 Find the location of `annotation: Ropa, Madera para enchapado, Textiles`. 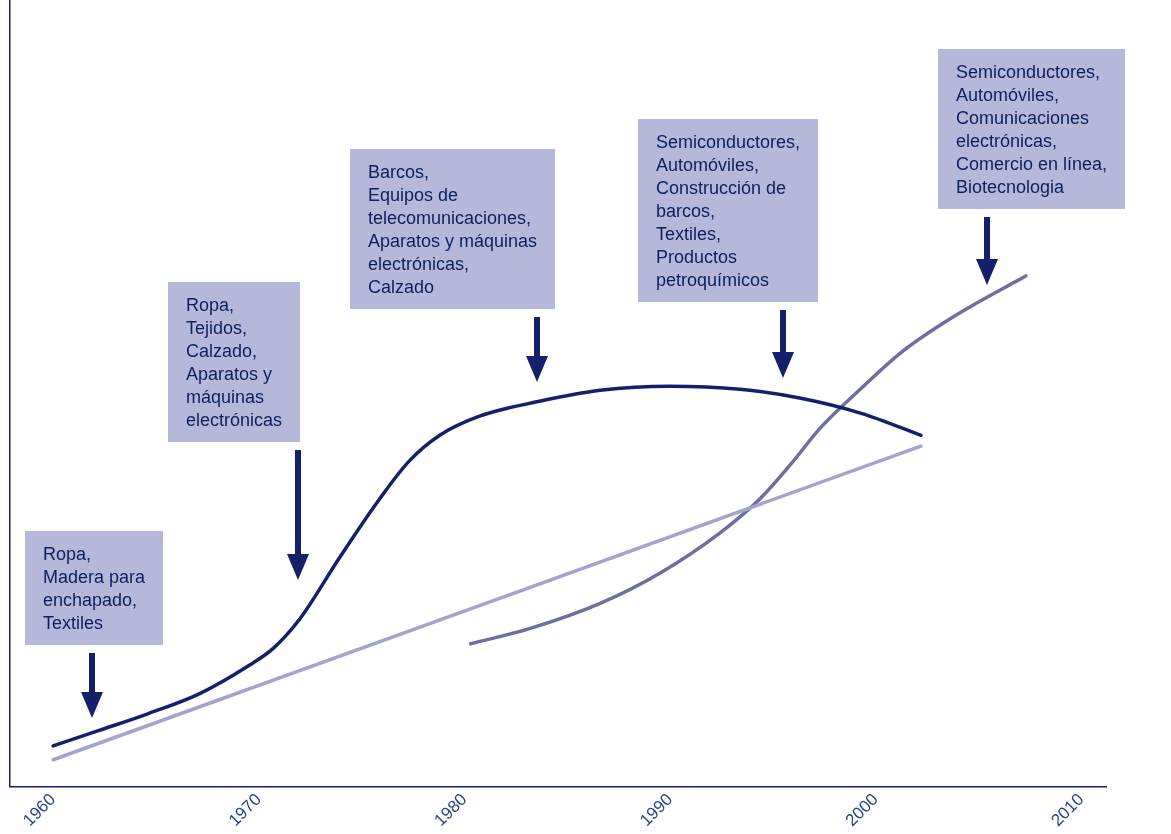

annotation: Ropa, Madera para enchapado, Textiles is located at coordinates (94, 588).